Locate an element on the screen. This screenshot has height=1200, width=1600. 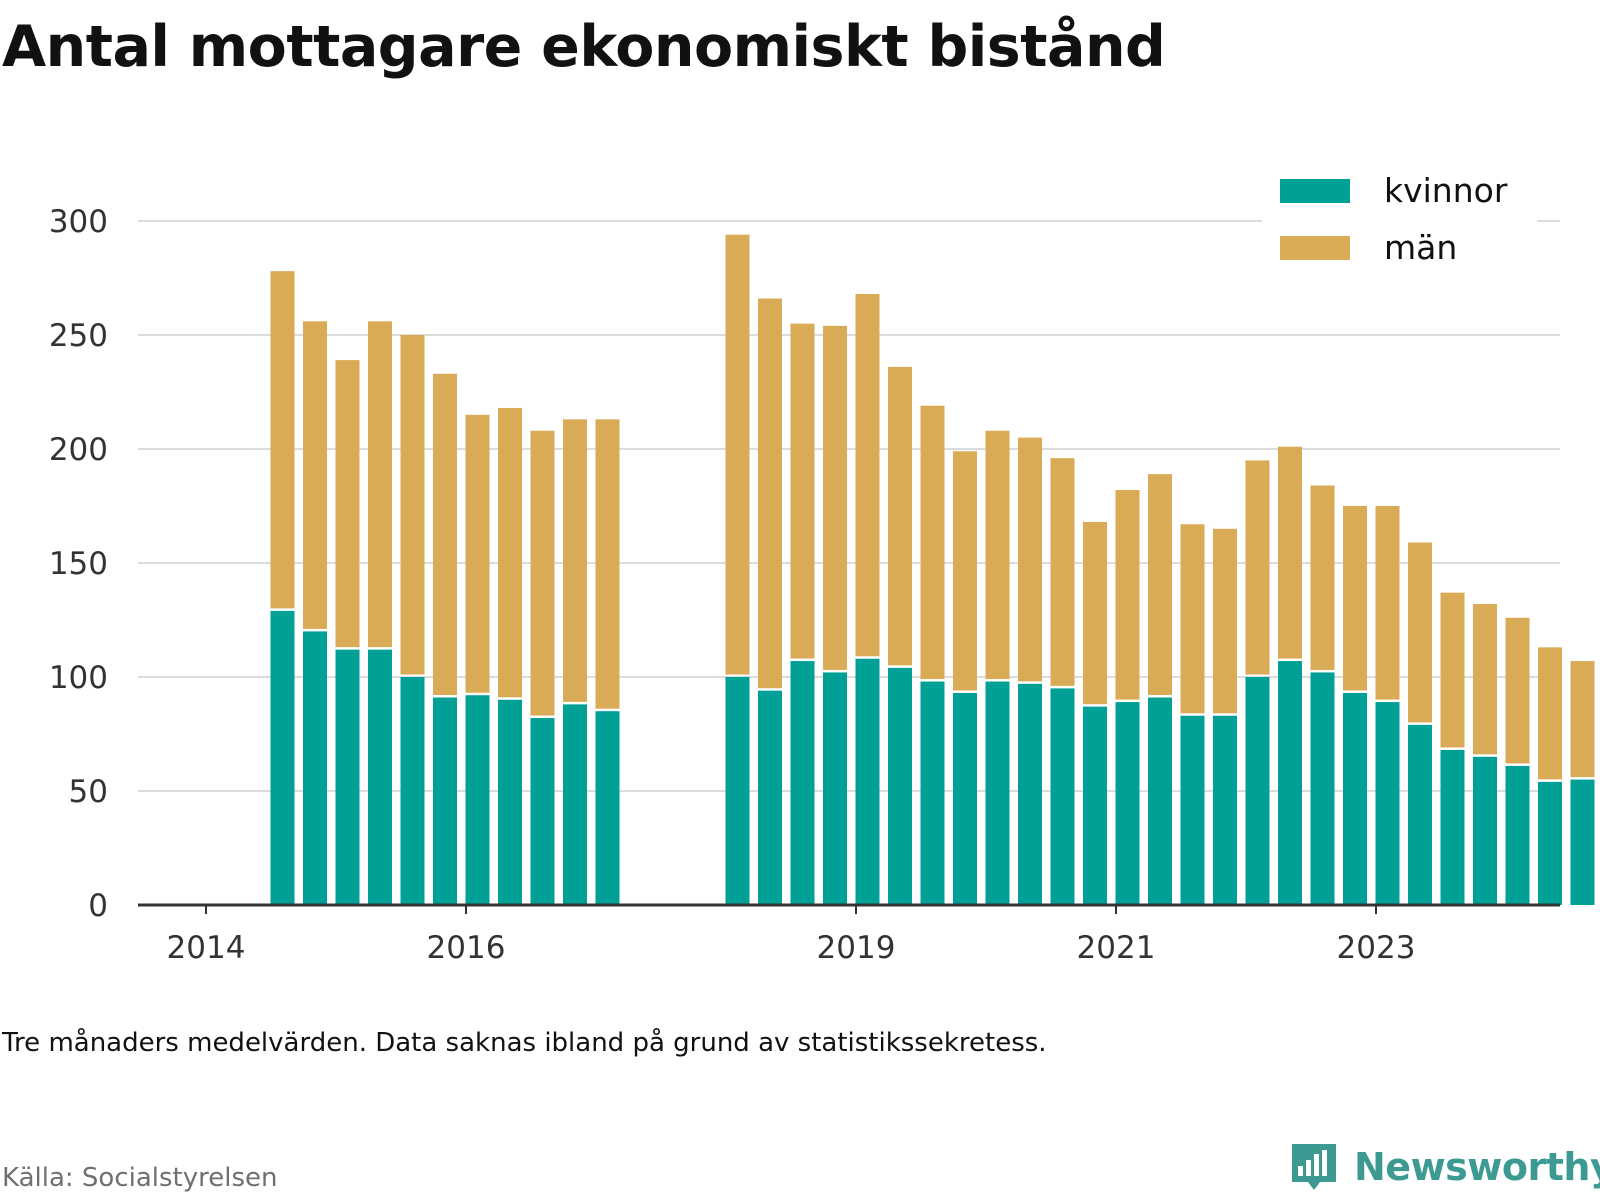
x-tick-label: 2021 is located at coordinates (1116, 948).